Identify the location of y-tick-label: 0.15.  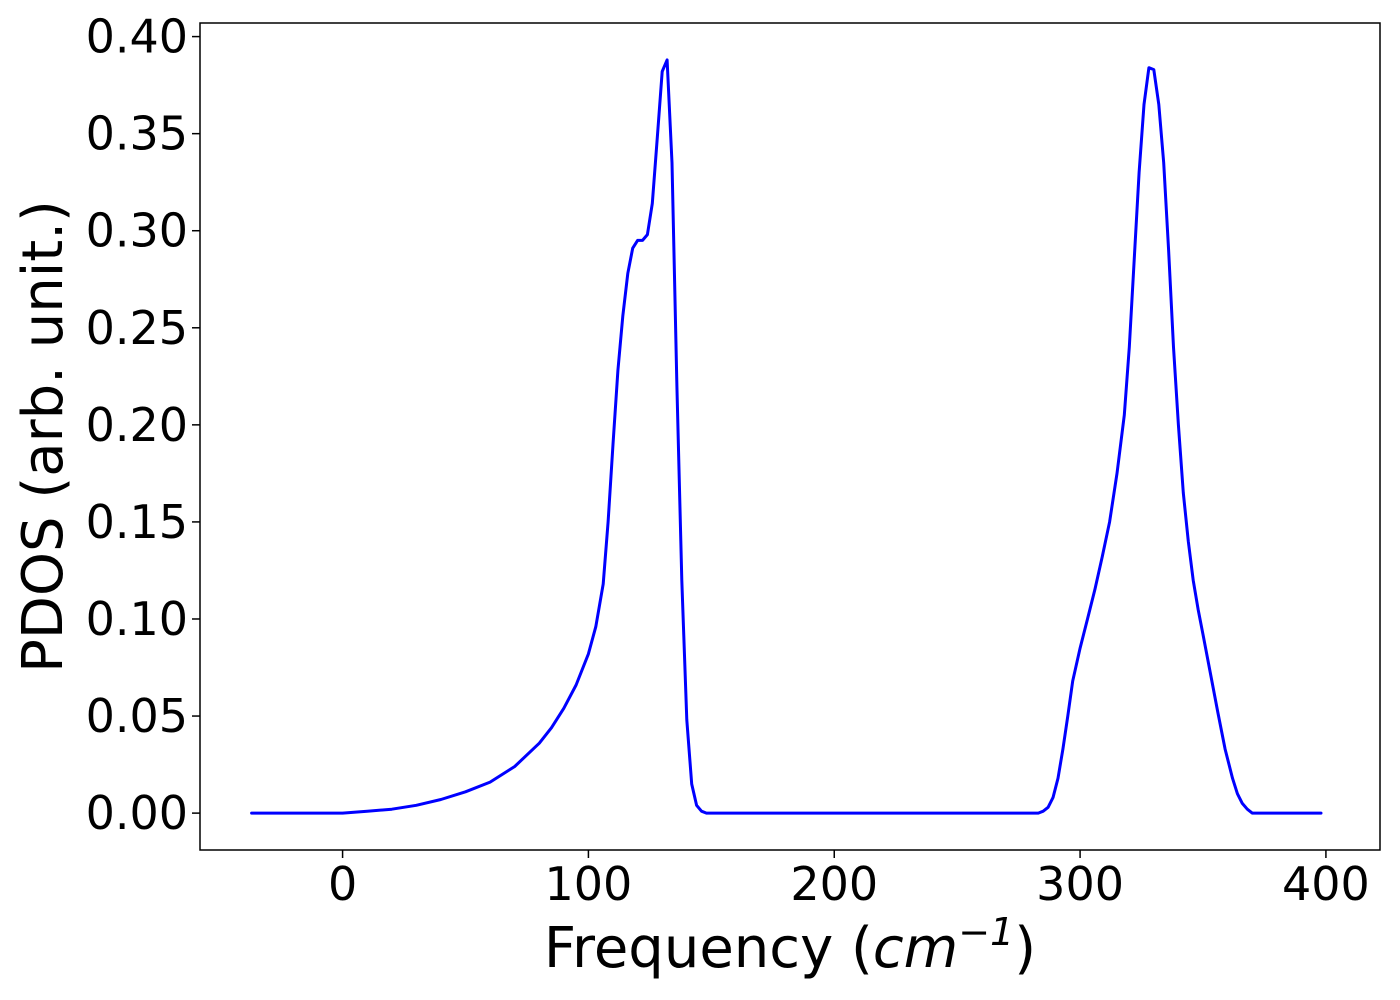
(137, 522).